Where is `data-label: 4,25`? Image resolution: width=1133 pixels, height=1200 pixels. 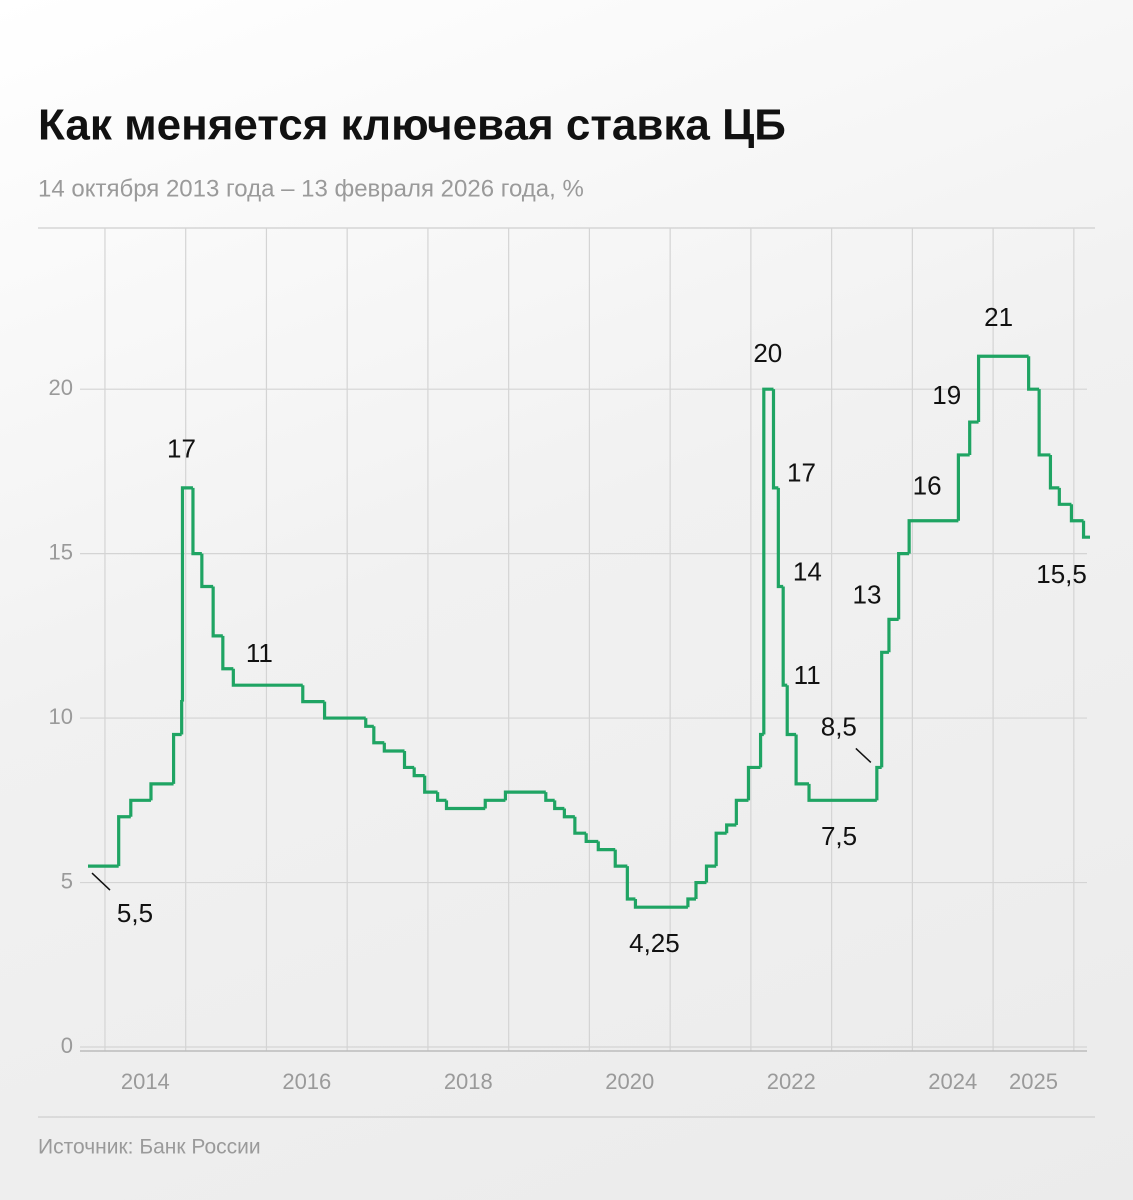
data-label: 4,25 is located at coordinates (654, 943).